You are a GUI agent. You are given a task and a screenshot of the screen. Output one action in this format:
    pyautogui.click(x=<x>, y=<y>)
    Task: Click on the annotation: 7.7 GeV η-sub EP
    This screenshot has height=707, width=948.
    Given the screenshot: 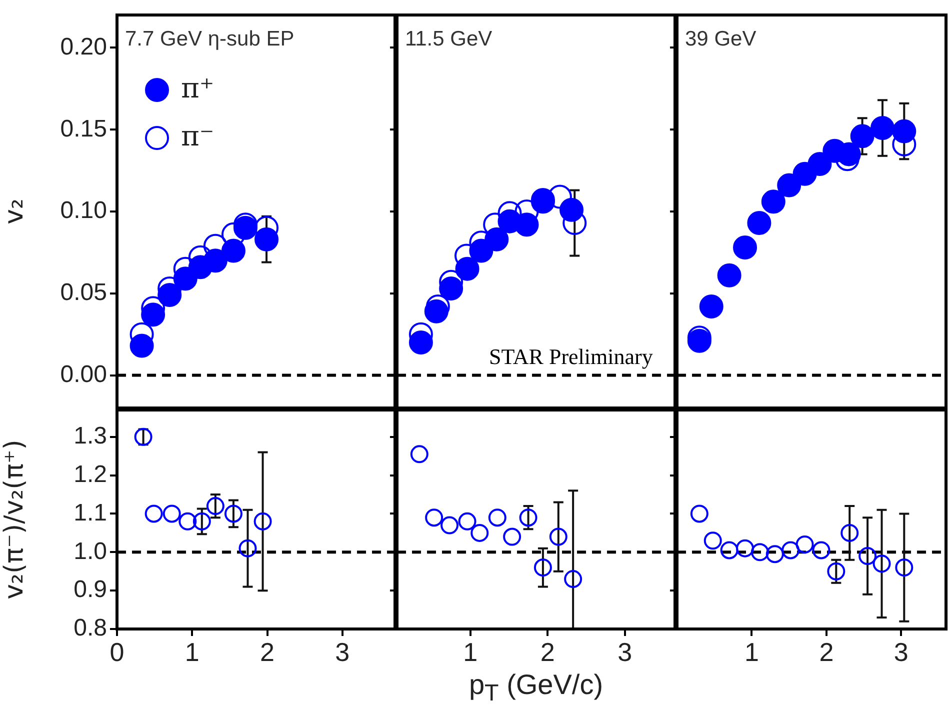 What is the action you would take?
    pyautogui.click(x=209, y=38)
    